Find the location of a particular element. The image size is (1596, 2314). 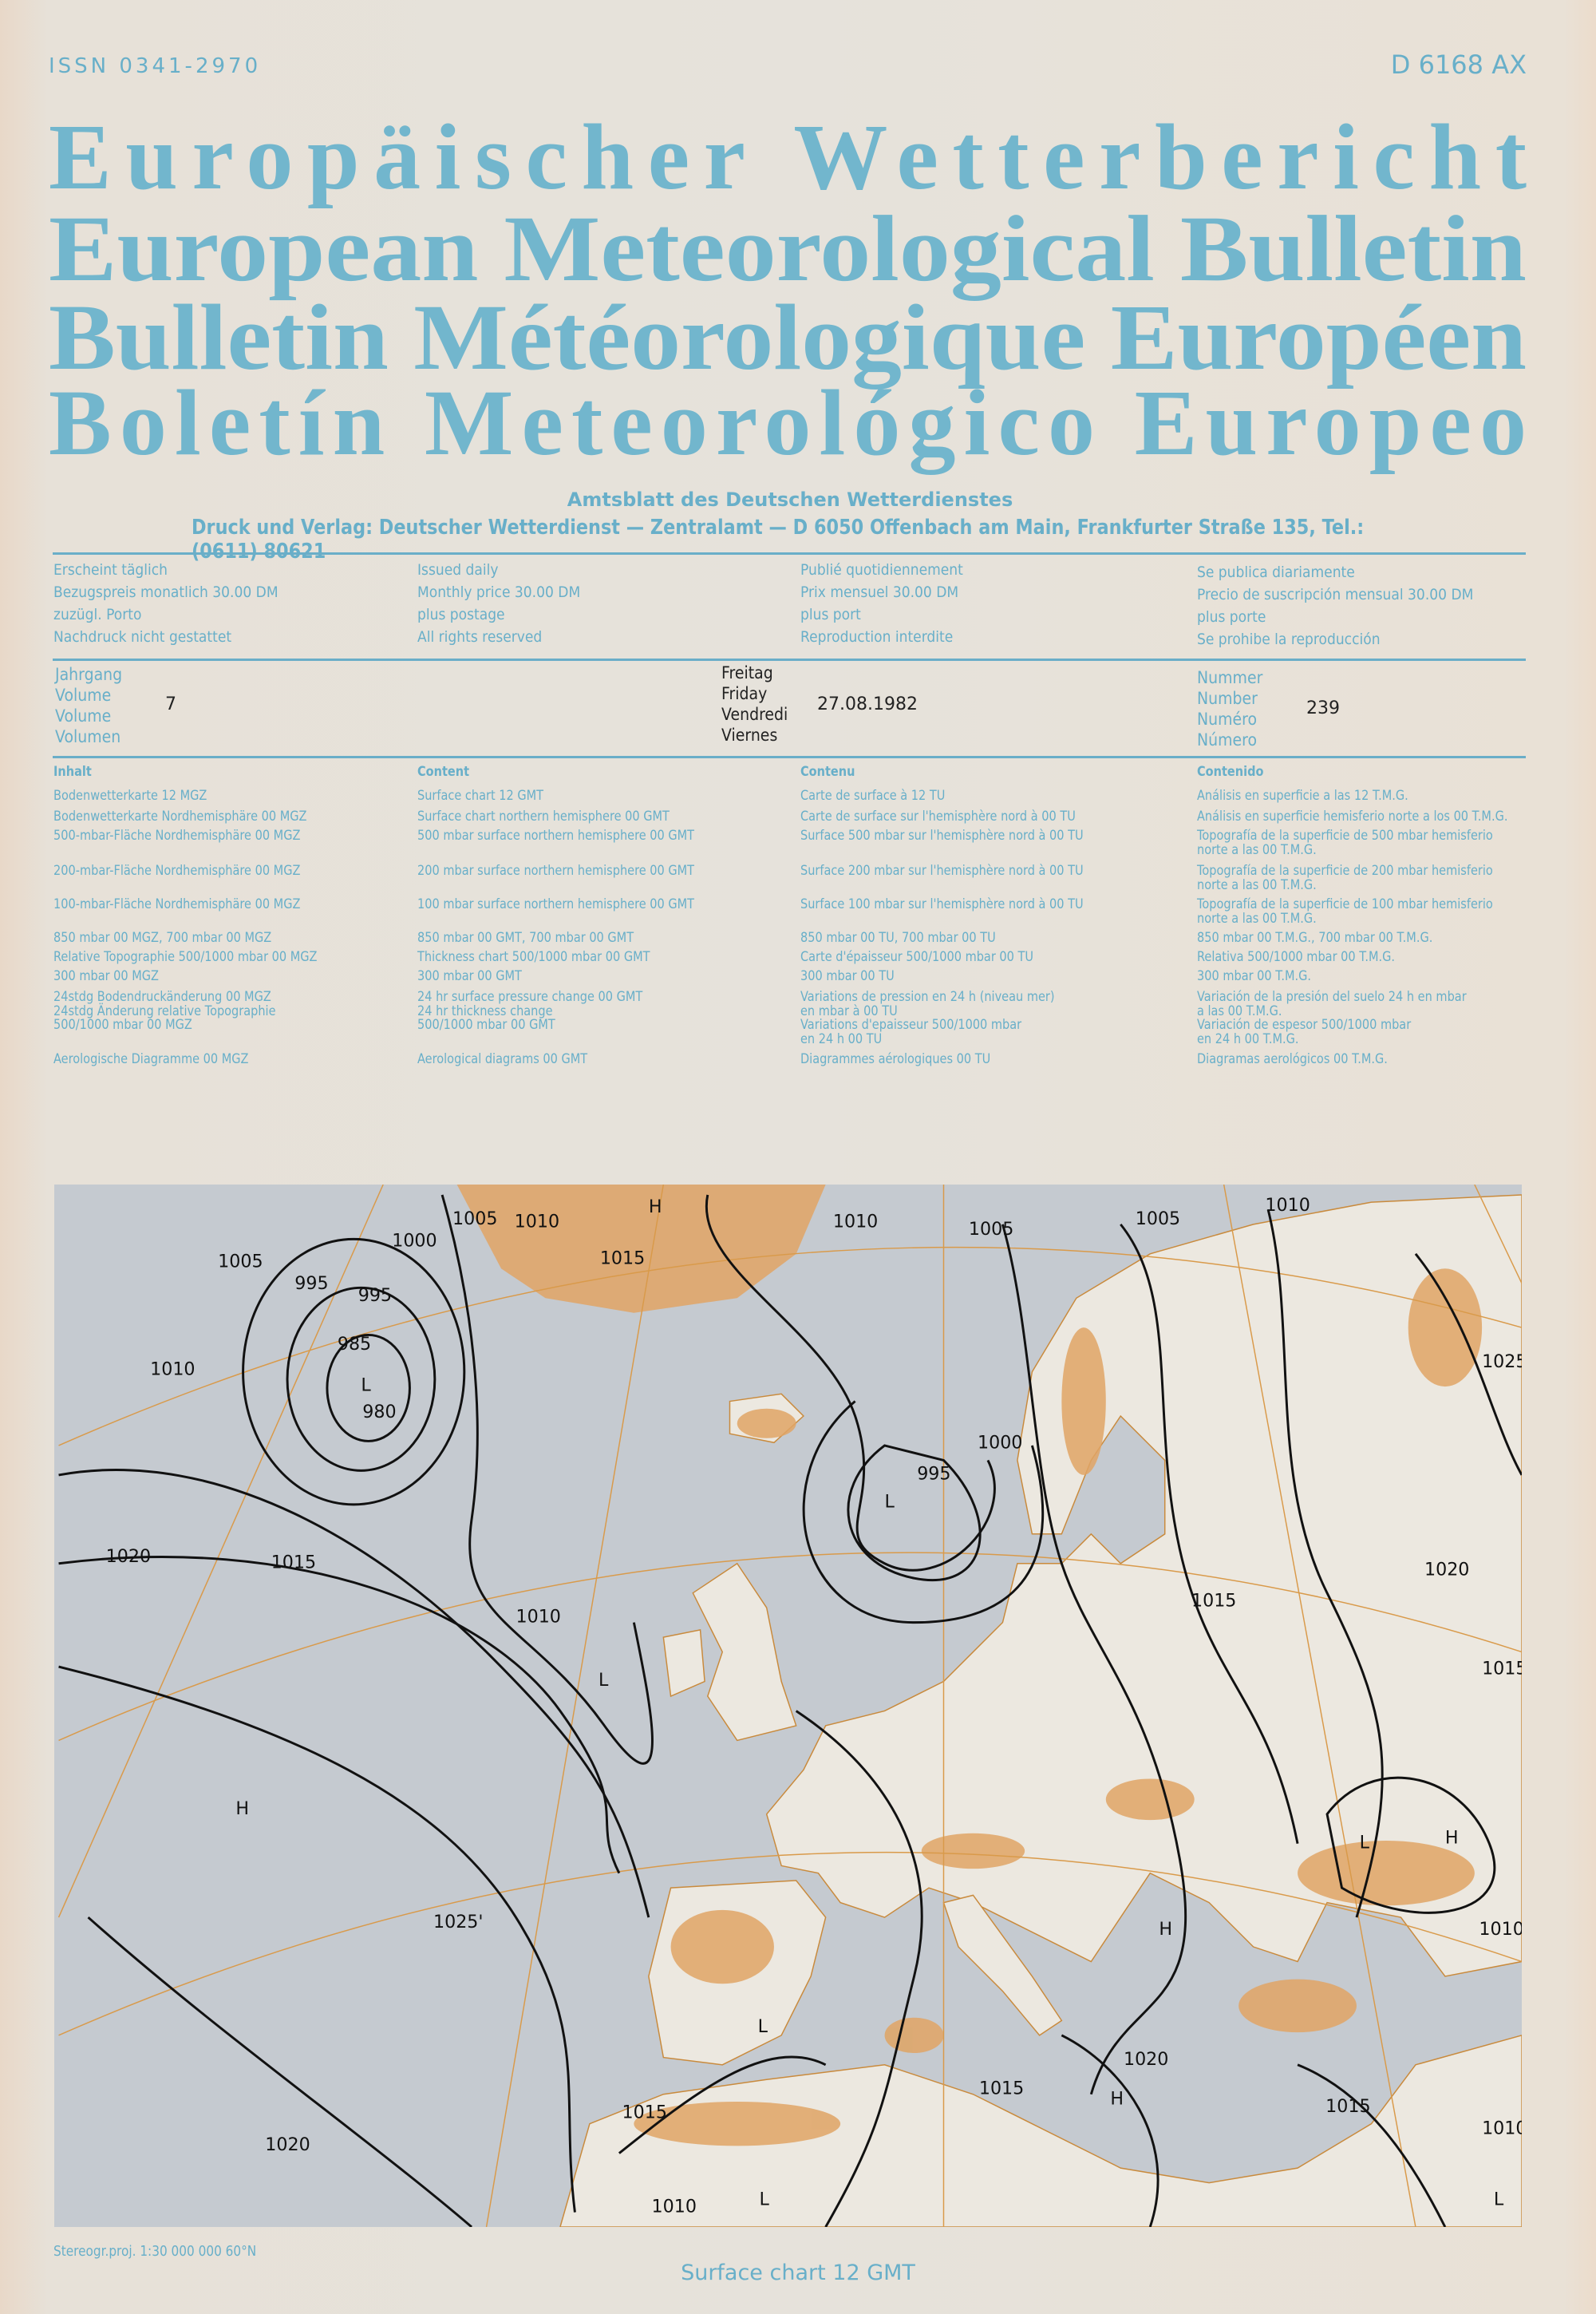

postal-code: D 6168 AX is located at coordinates (1458, 64).